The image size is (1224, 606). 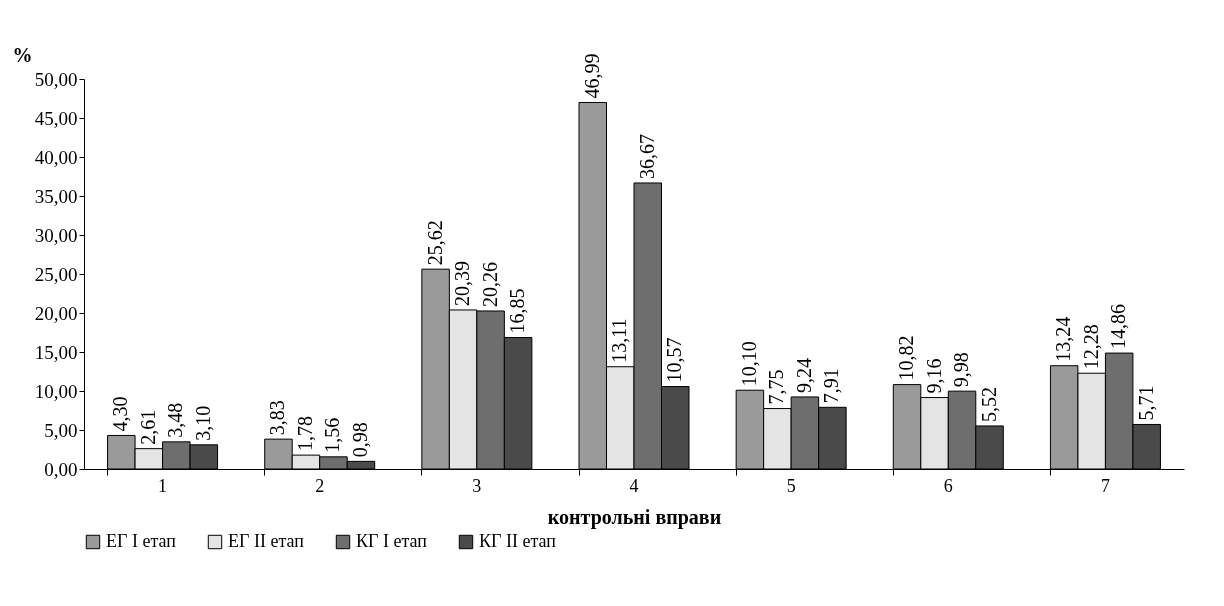 I want to click on legend-label: КГ ІІ етап, so click(x=518, y=541).